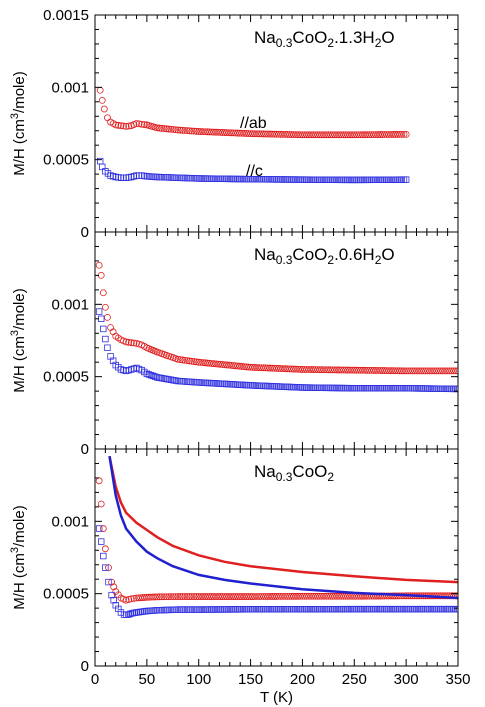 The height and width of the screenshot is (707, 485). What do you see at coordinates (70, 521) in the screenshot?
I see `y-tick-label: 0.001` at bounding box center [70, 521].